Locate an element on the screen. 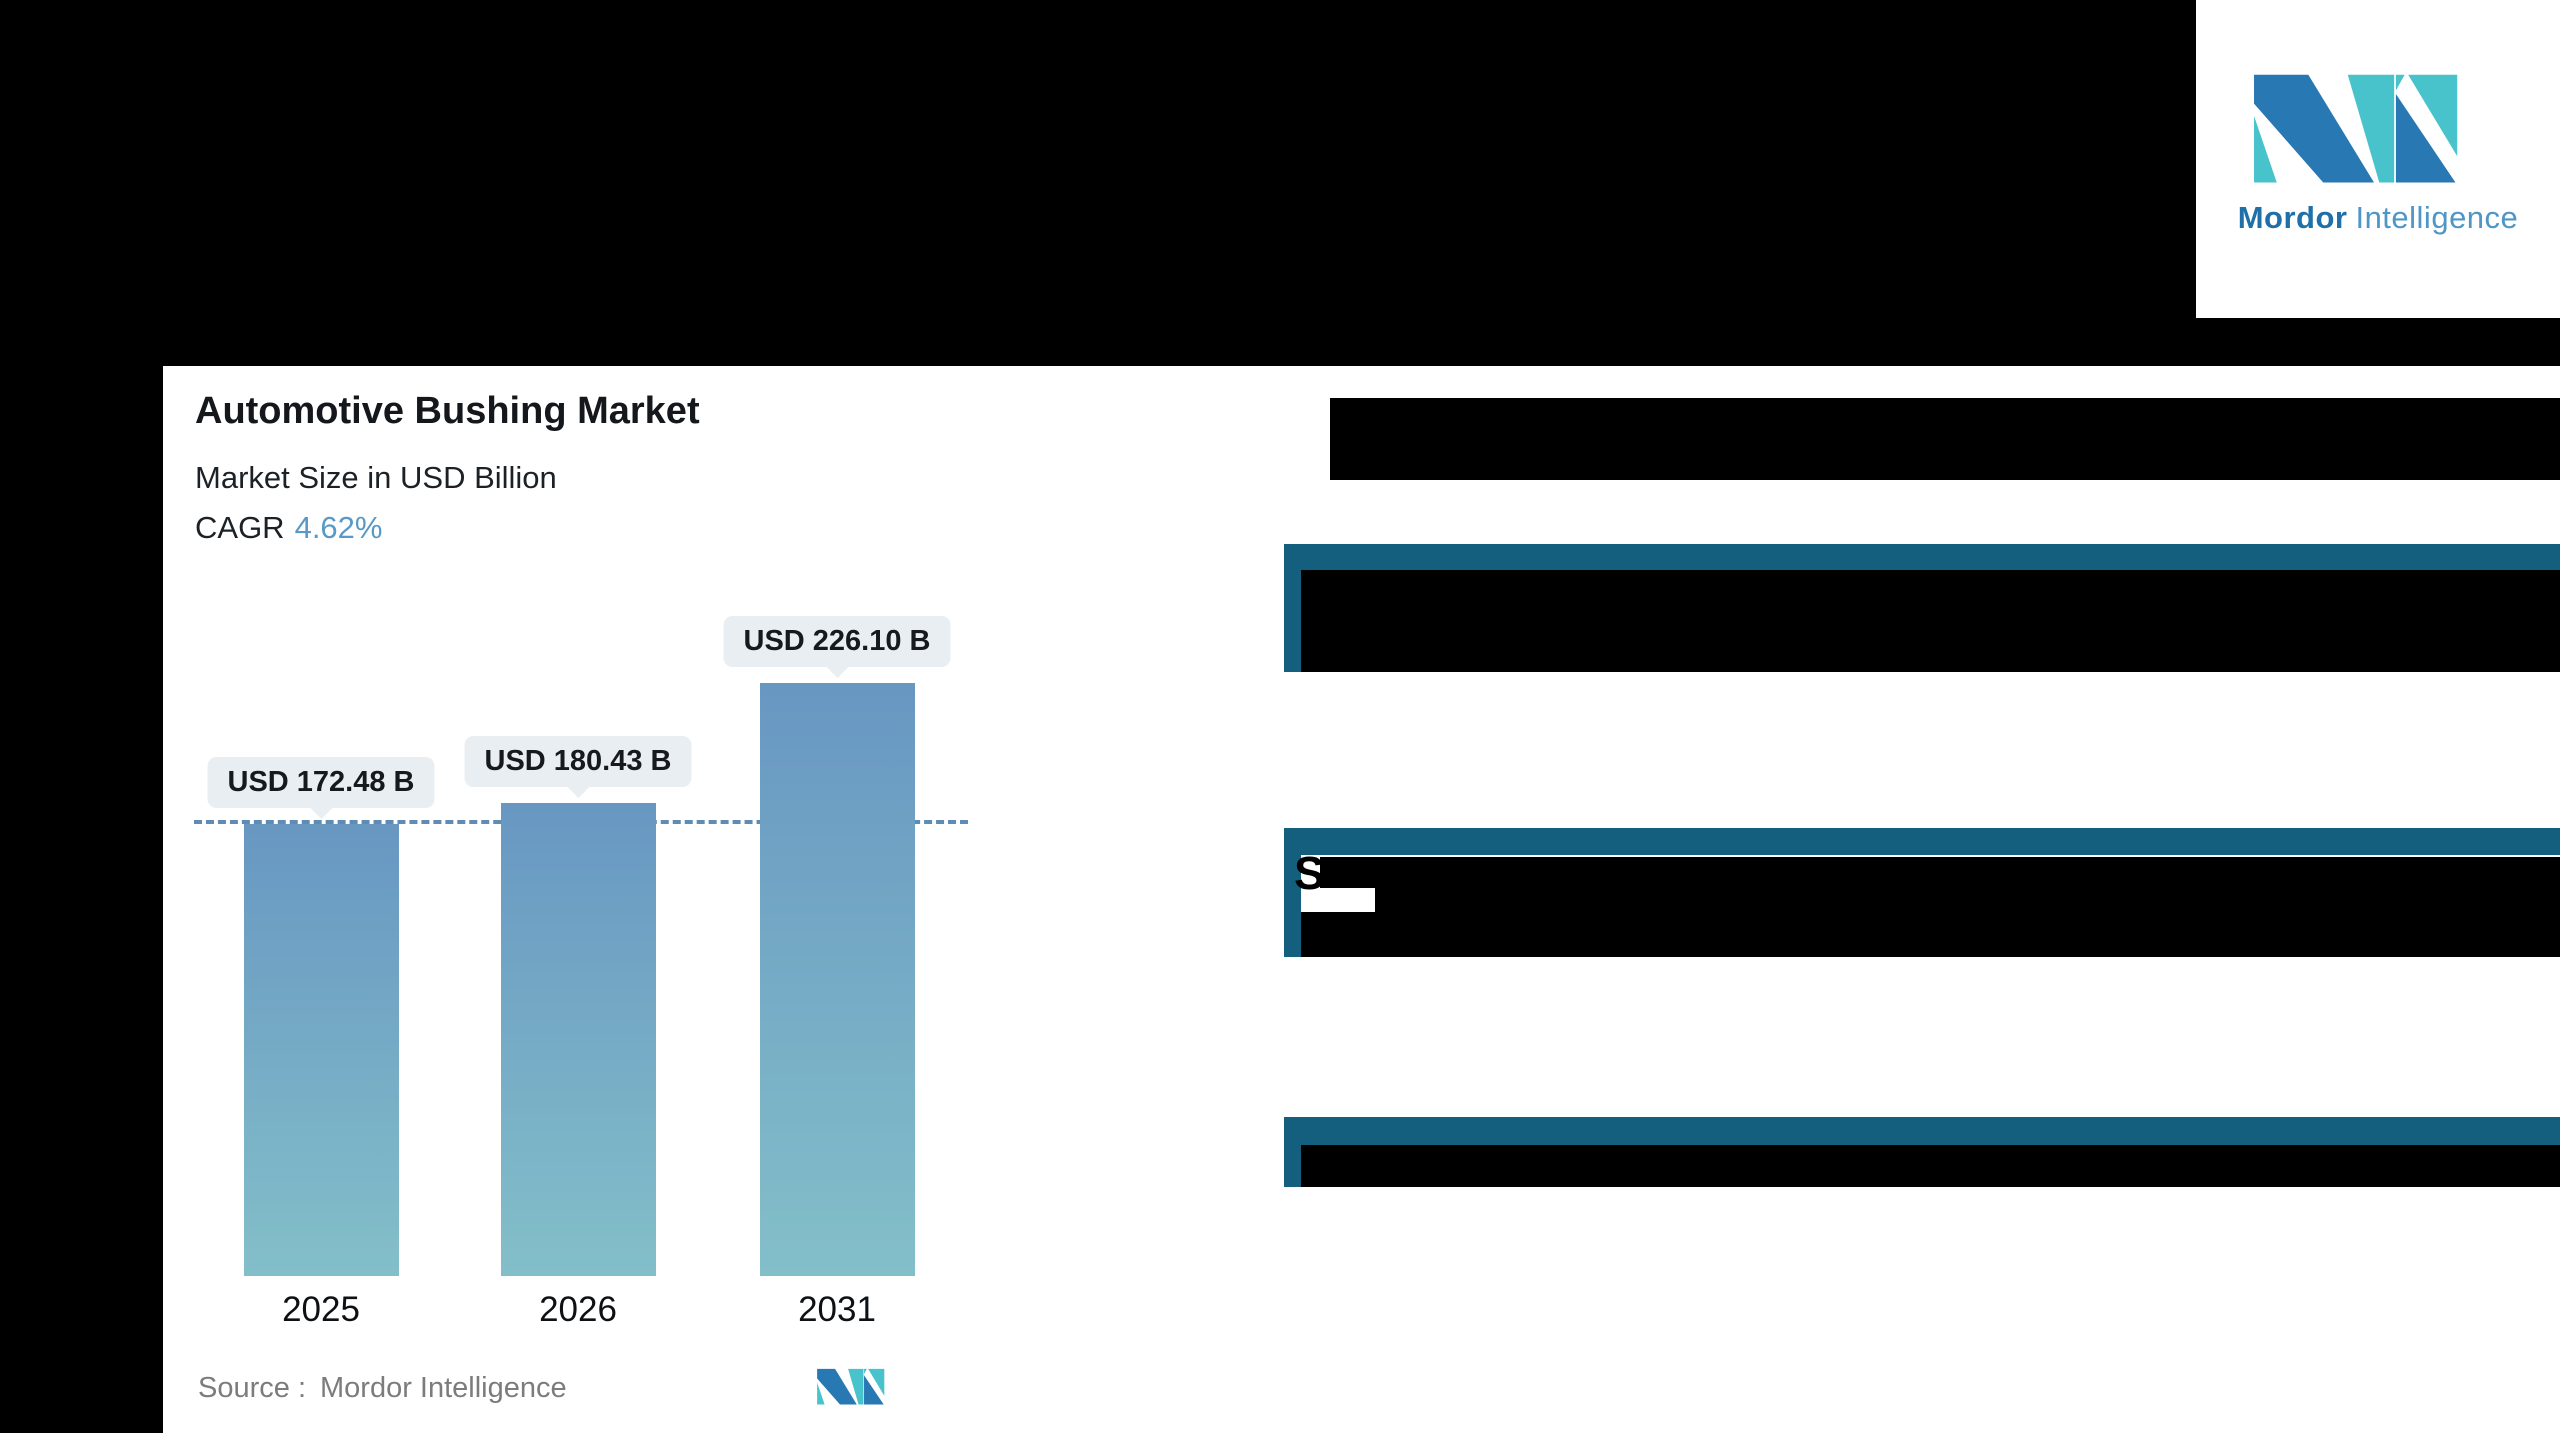  bar-2025 is located at coordinates (321, 1050).